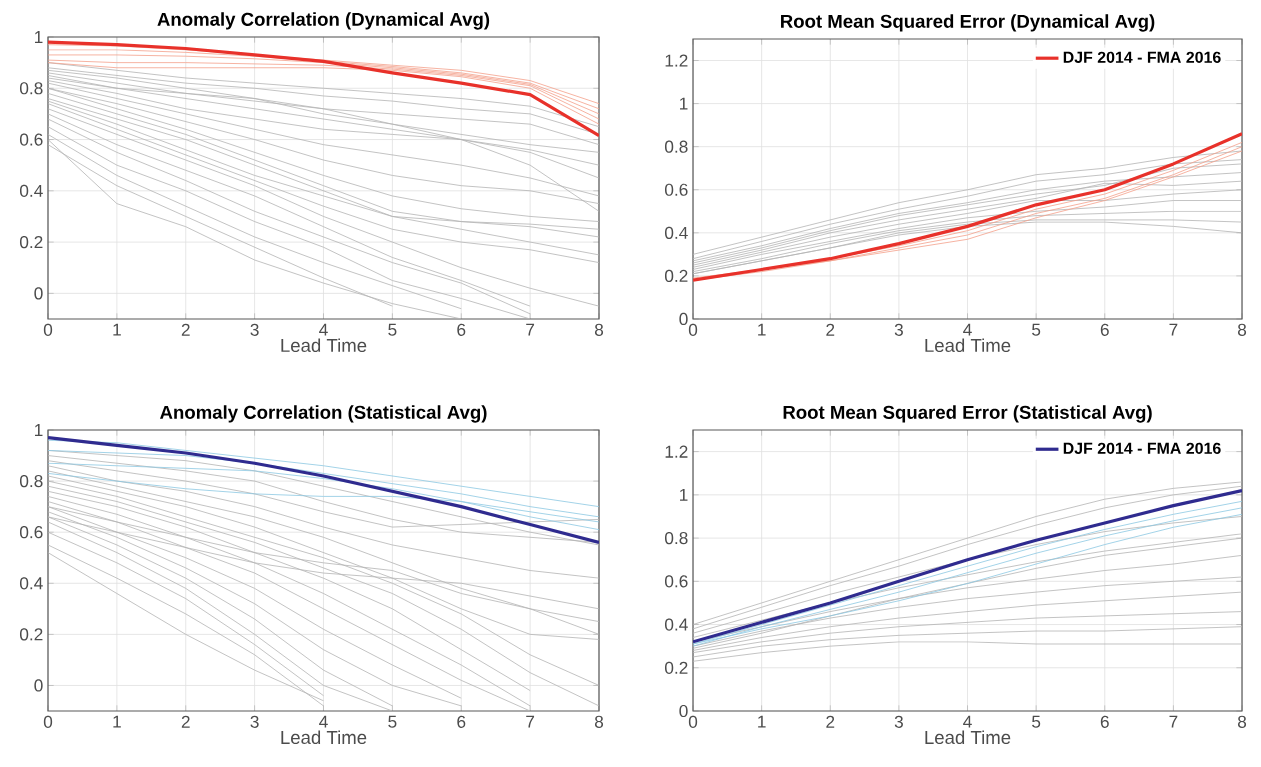 The image size is (1261, 767). What do you see at coordinates (323, 414) in the screenshot?
I see `chart-title: Anomaly Correlation (Statistical Avg)` at bounding box center [323, 414].